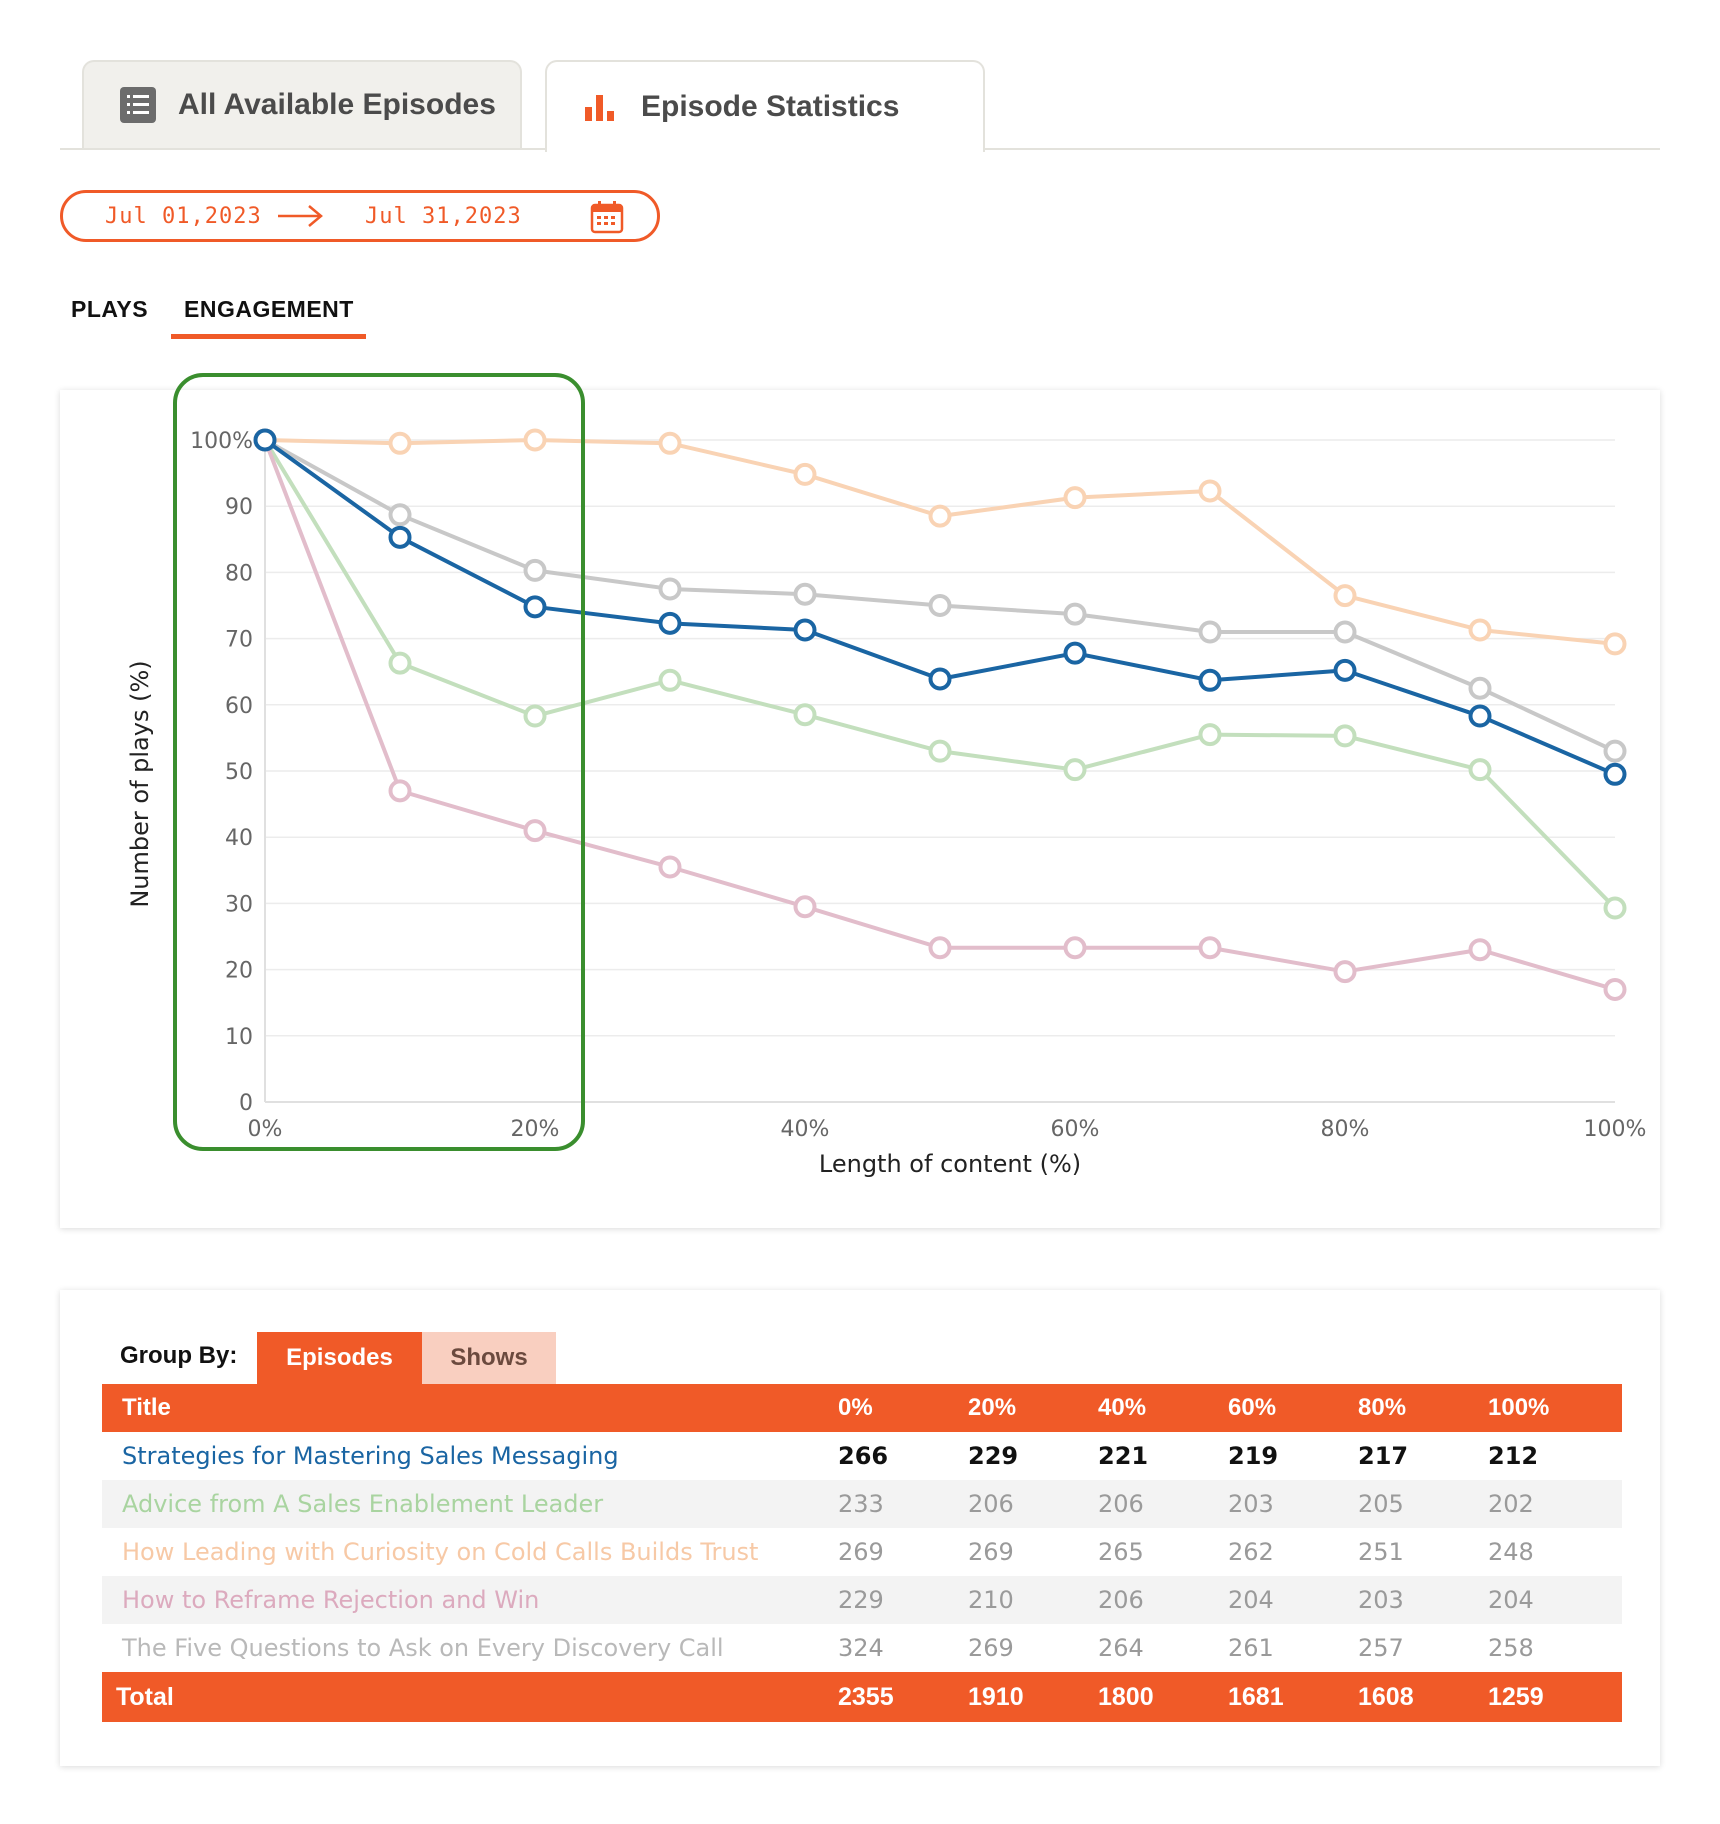  Describe the element at coordinates (1123, 1456) in the screenshot. I see `cell-value: 221` at that location.